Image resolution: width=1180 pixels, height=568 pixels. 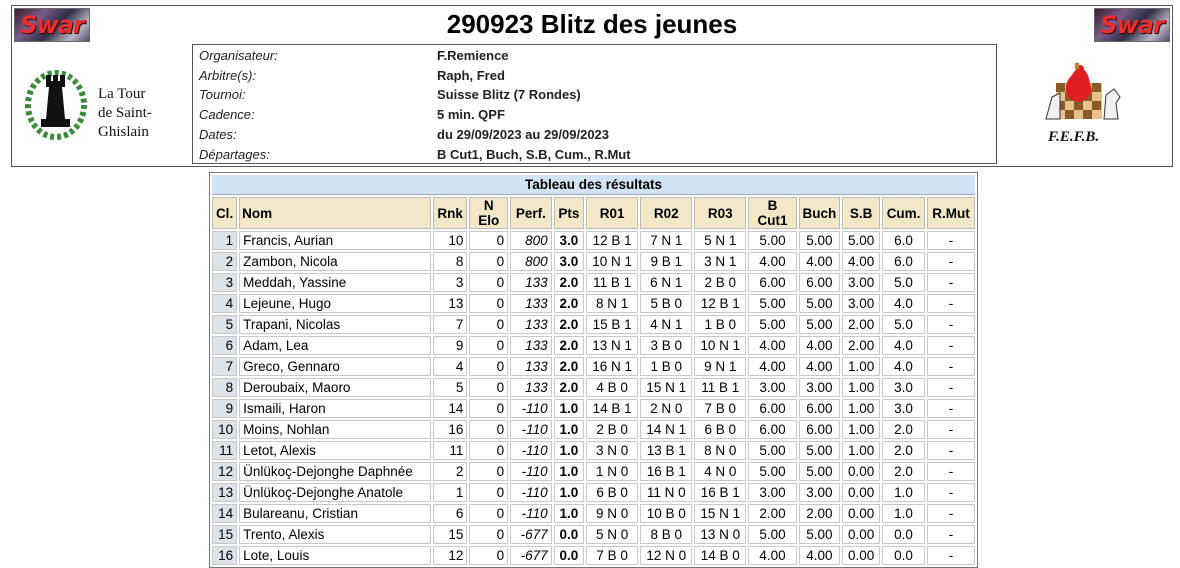 I want to click on table-cell: 5, so click(x=450, y=387).